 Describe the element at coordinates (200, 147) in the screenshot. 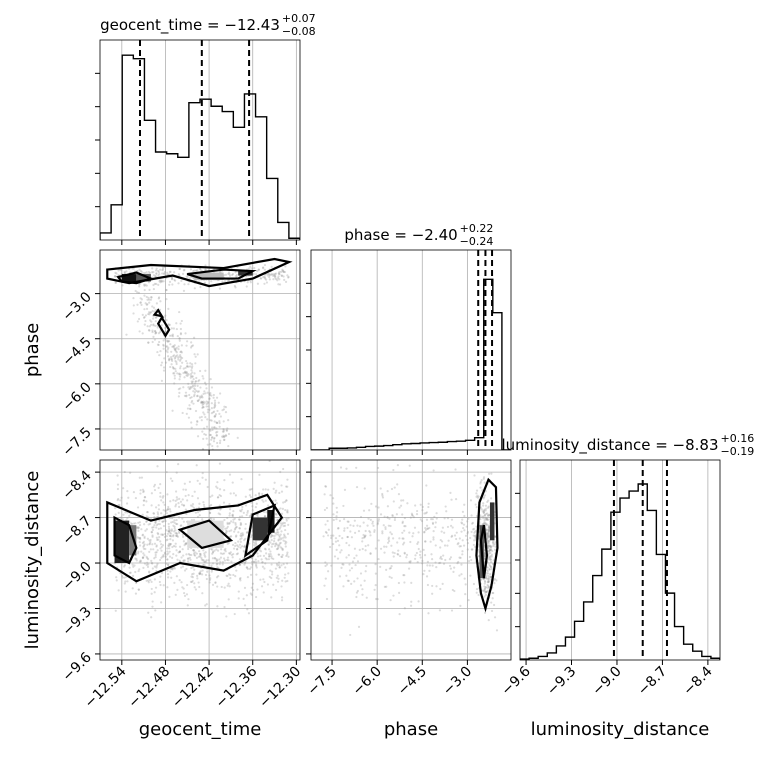

I see `histogram-geocent_time` at that location.